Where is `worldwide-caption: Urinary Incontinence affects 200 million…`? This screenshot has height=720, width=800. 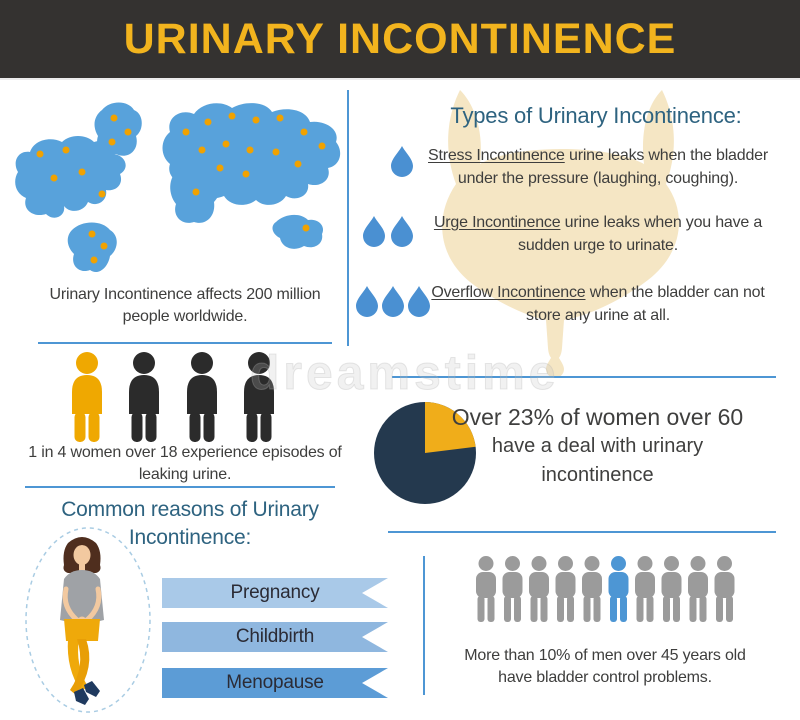 worldwide-caption: Urinary Incontinence affects 200 million… is located at coordinates (185, 305).